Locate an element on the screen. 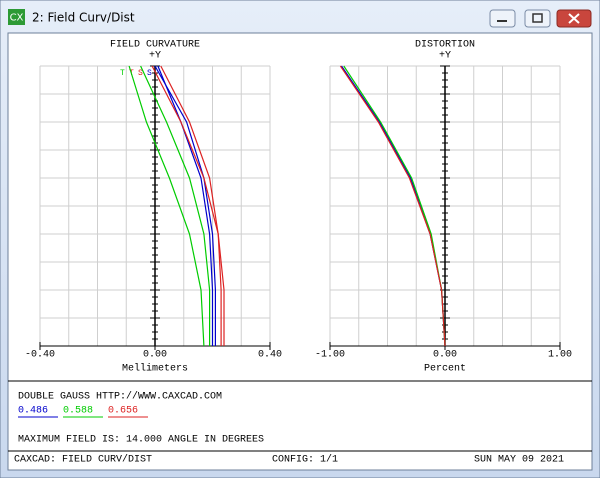 This screenshot has height=478, width=600. curve-label: T is located at coordinates (122, 73).